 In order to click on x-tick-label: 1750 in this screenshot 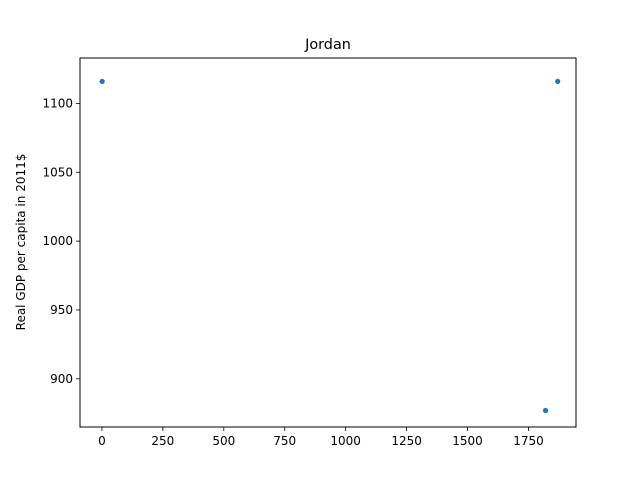, I will do `click(528, 441)`.